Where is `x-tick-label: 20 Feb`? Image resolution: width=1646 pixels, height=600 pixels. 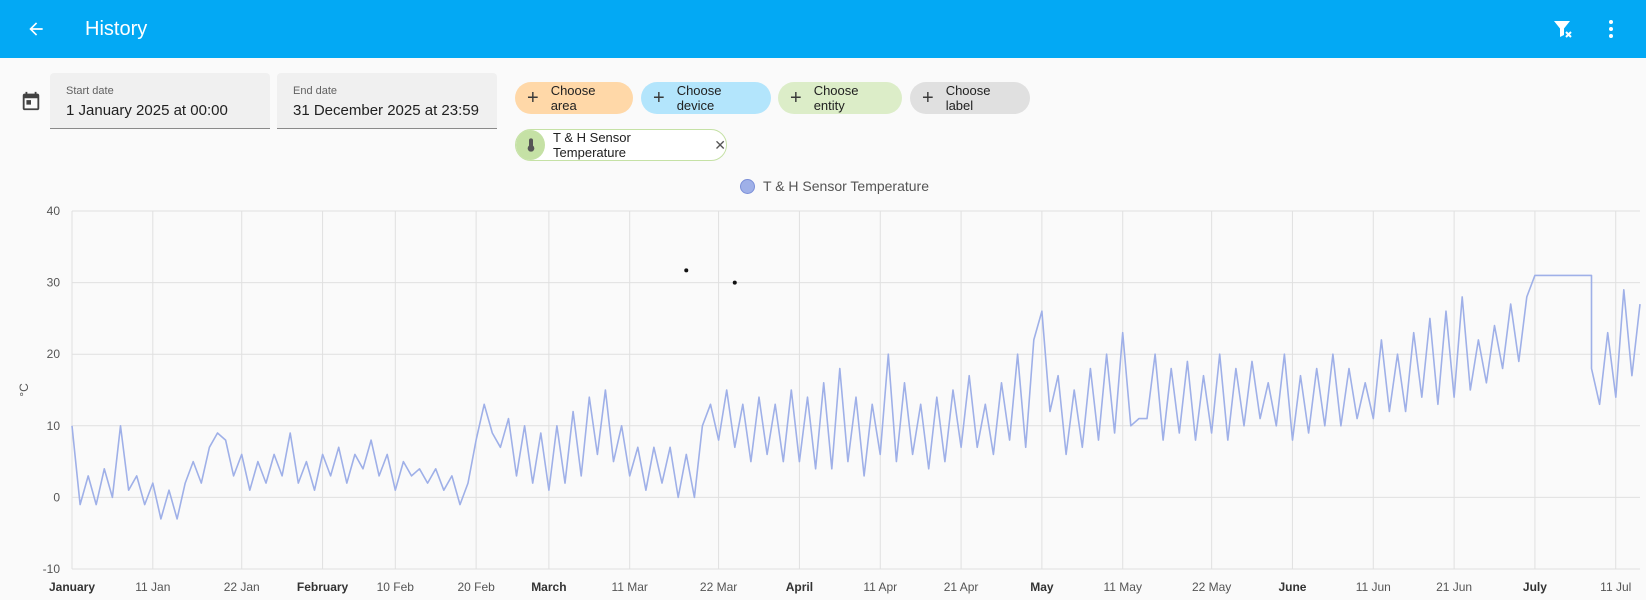
x-tick-label: 20 Feb is located at coordinates (476, 587).